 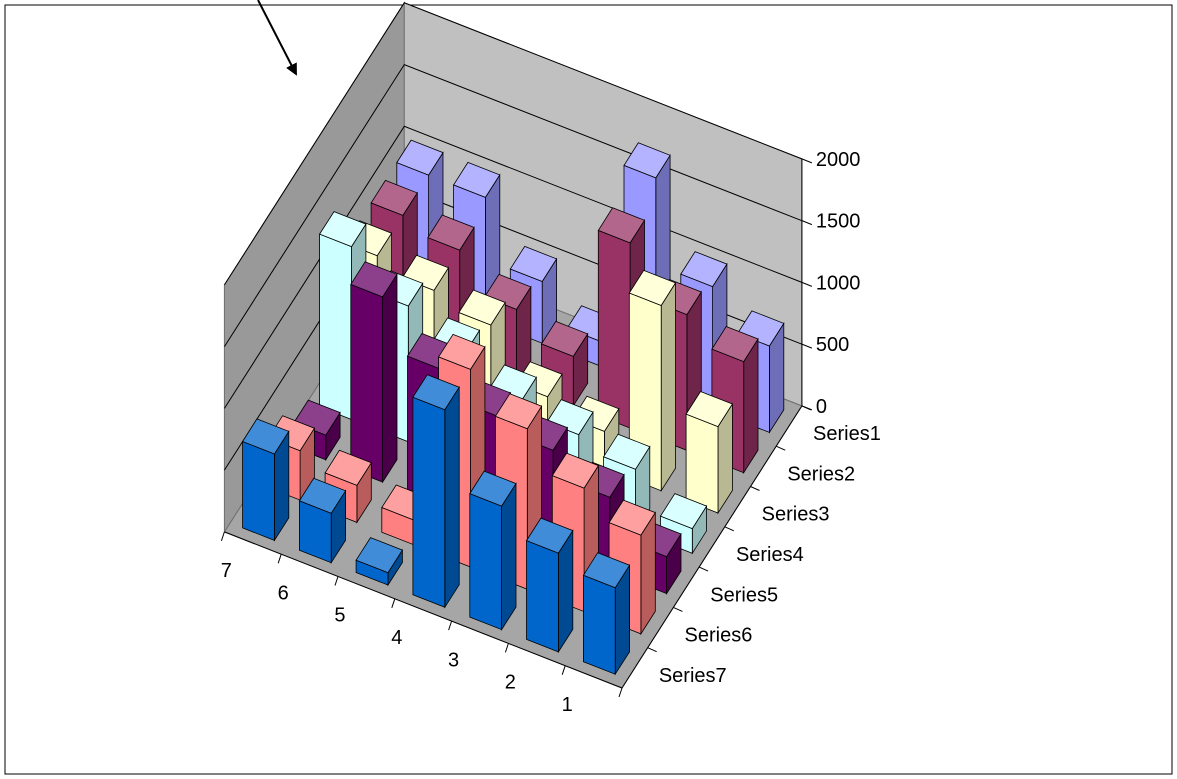 What do you see at coordinates (712, 547) in the screenshot?
I see `series-axis-line` at bounding box center [712, 547].